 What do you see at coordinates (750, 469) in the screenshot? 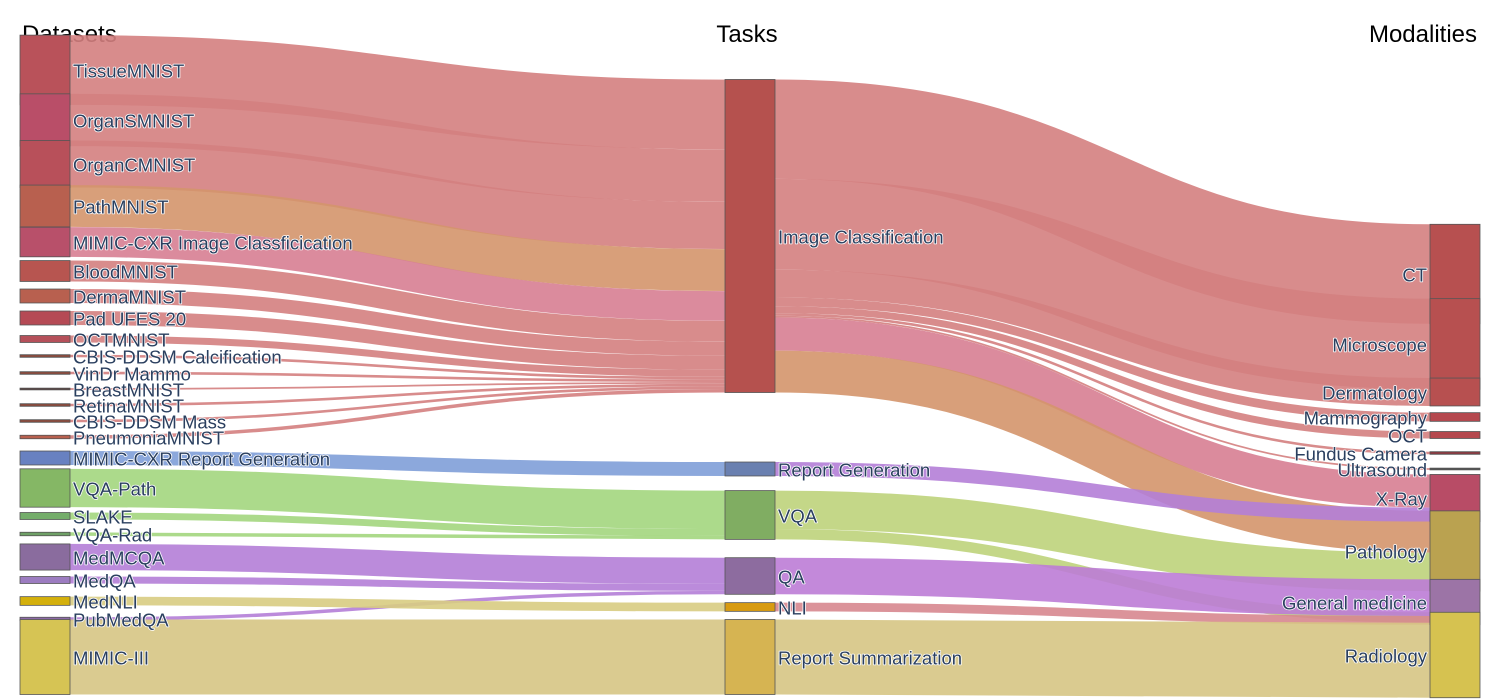
I see `task-node-report-generation` at bounding box center [750, 469].